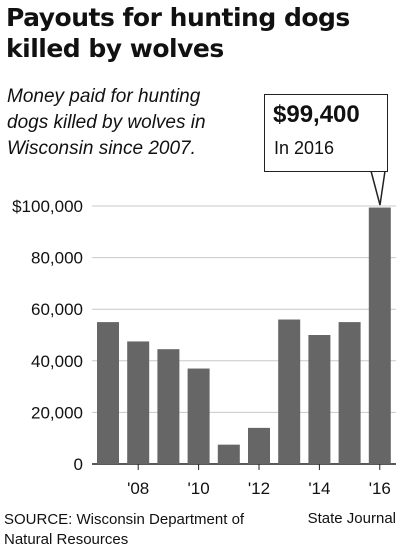  What do you see at coordinates (47, 335) in the screenshot?
I see `y-axis-ticks: 0 20,000 40,000 60,000 80,000 $100,000` at bounding box center [47, 335].